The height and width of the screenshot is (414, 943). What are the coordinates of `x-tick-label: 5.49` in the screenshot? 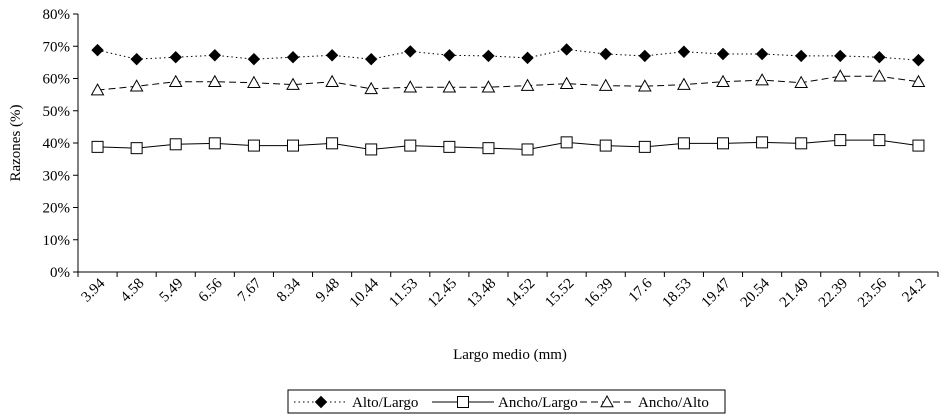 It's located at (172, 291).